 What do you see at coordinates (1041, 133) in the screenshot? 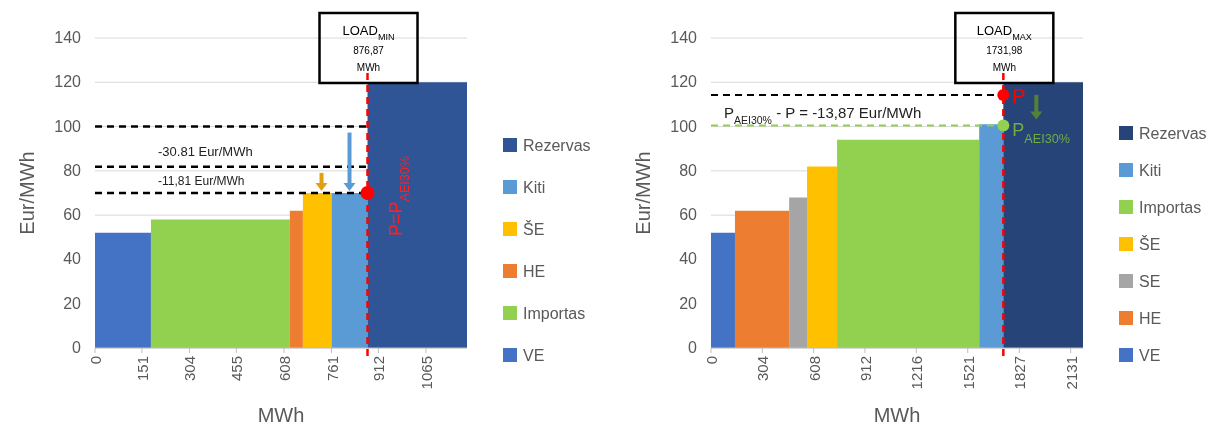
I see `annotation: P$_{AEI30%}$` at bounding box center [1041, 133].